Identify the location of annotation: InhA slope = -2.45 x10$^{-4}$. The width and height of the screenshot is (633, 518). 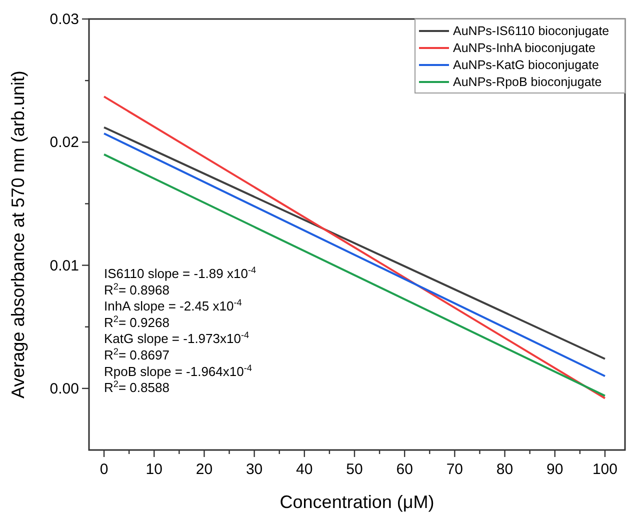
(173, 306).